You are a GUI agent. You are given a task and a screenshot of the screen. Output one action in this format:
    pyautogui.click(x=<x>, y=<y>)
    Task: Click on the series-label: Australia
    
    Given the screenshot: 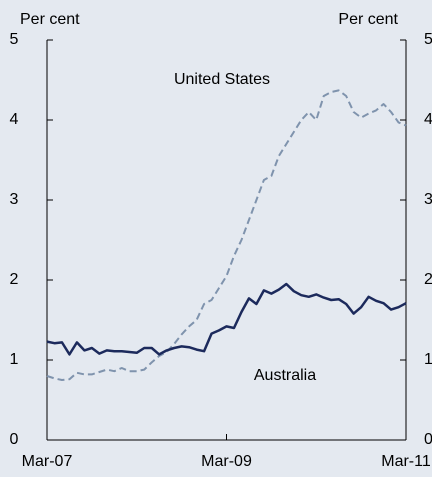 What is the action you would take?
    pyautogui.click(x=285, y=375)
    